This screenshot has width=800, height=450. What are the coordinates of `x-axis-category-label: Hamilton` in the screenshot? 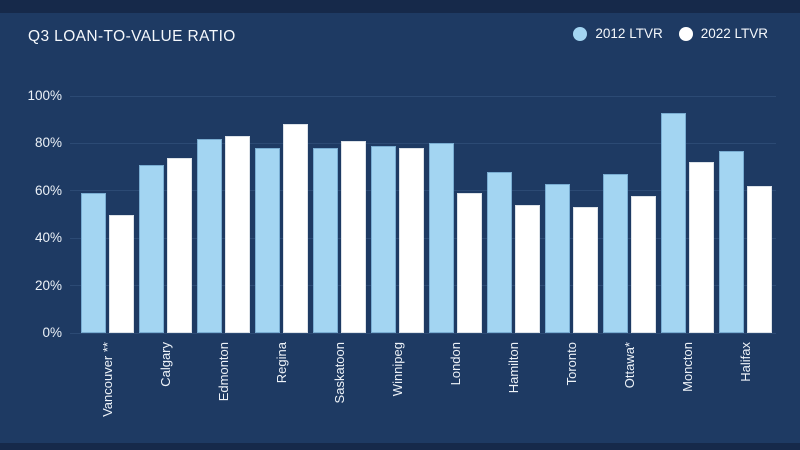 It's located at (513, 368).